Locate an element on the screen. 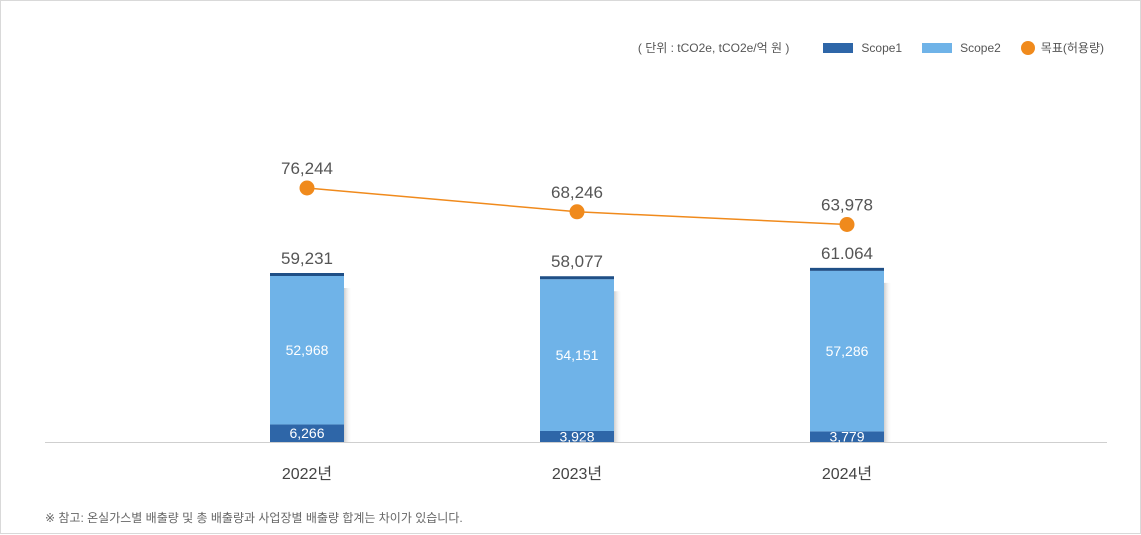 Image resolution: width=1141 pixels, height=535 pixels. label-total: 59,231 is located at coordinates (307, 258).